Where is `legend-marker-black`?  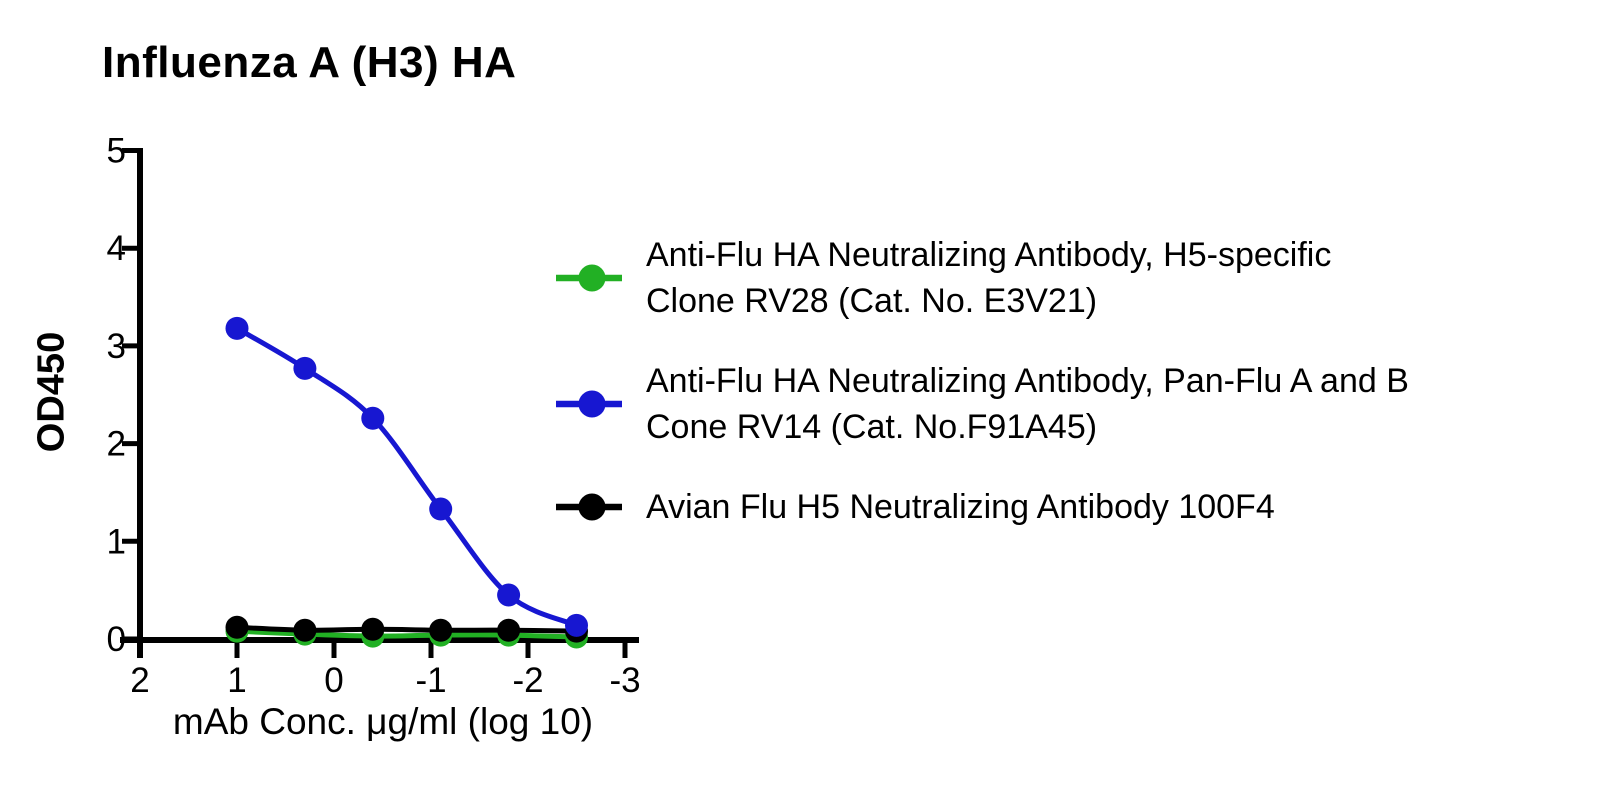 legend-marker-black is located at coordinates (589, 507).